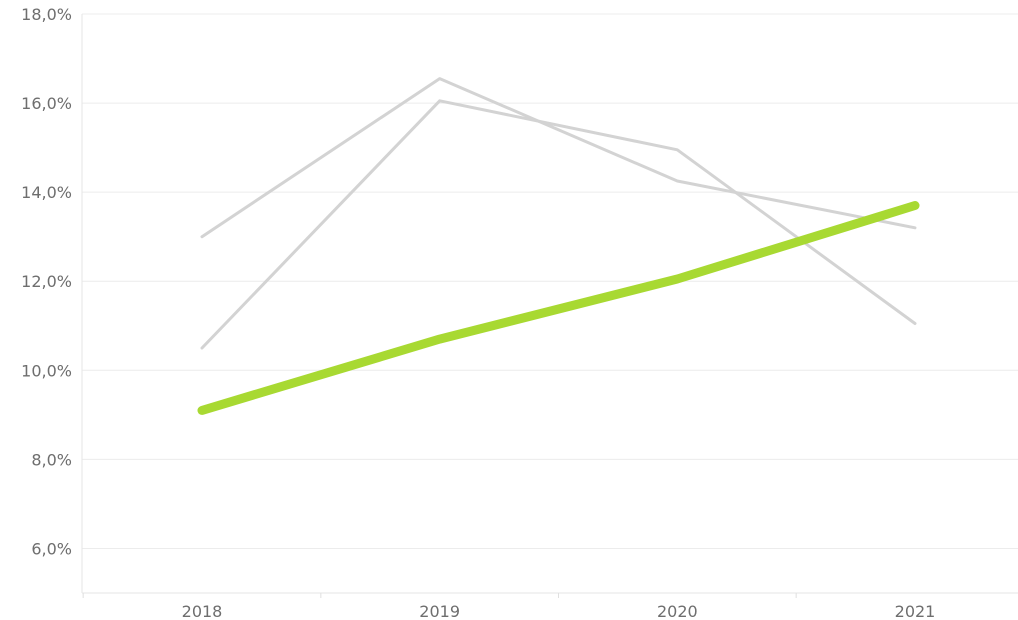  What do you see at coordinates (46, 192) in the screenshot?
I see `y-tick-label: 14,0%` at bounding box center [46, 192].